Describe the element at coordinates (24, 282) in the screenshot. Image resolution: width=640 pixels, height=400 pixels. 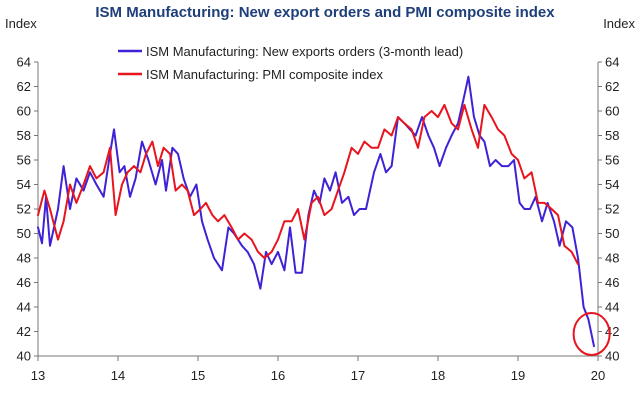
I see `y-tick-label-left: 46` at that location.